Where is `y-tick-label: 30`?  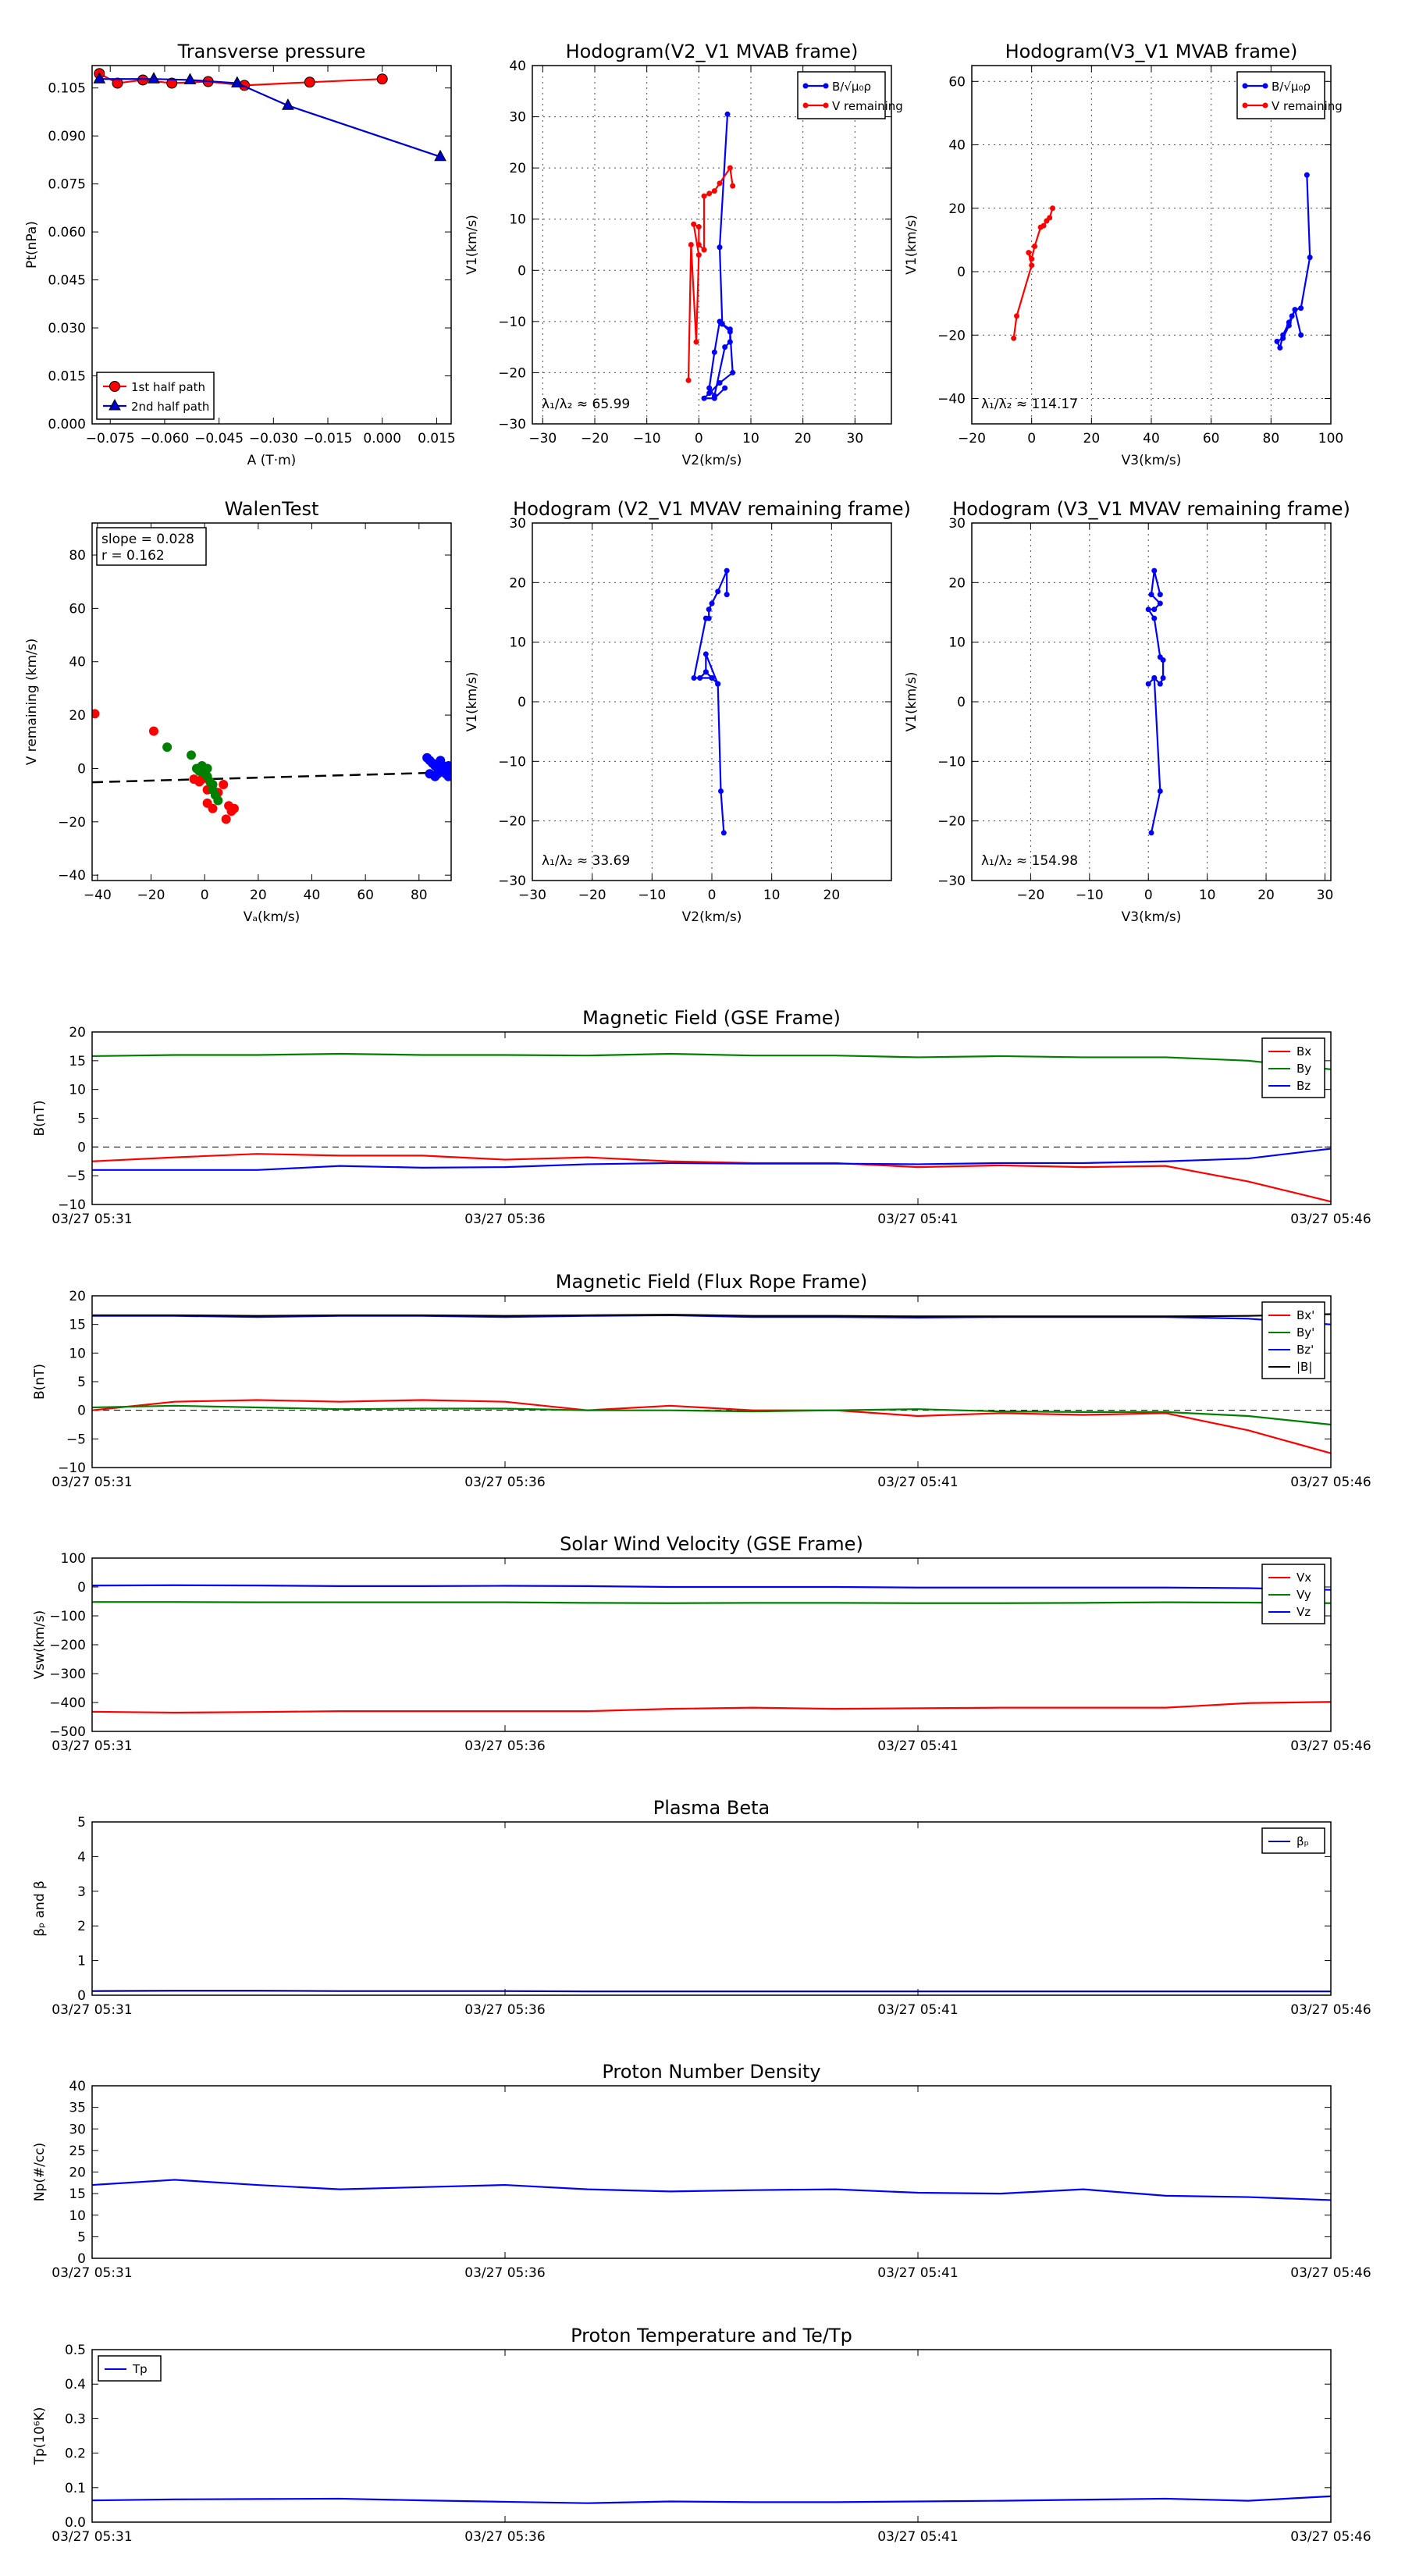 y-tick-label: 30 is located at coordinates (517, 524).